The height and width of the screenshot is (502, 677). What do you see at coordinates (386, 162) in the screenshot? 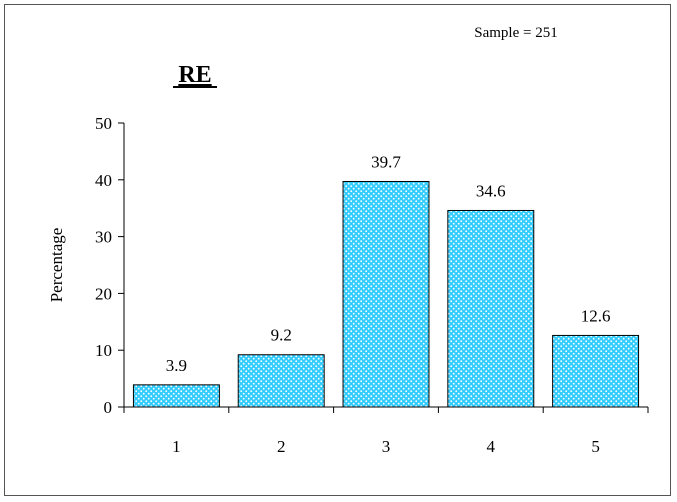
I see `data-label-3: 39.7` at bounding box center [386, 162].